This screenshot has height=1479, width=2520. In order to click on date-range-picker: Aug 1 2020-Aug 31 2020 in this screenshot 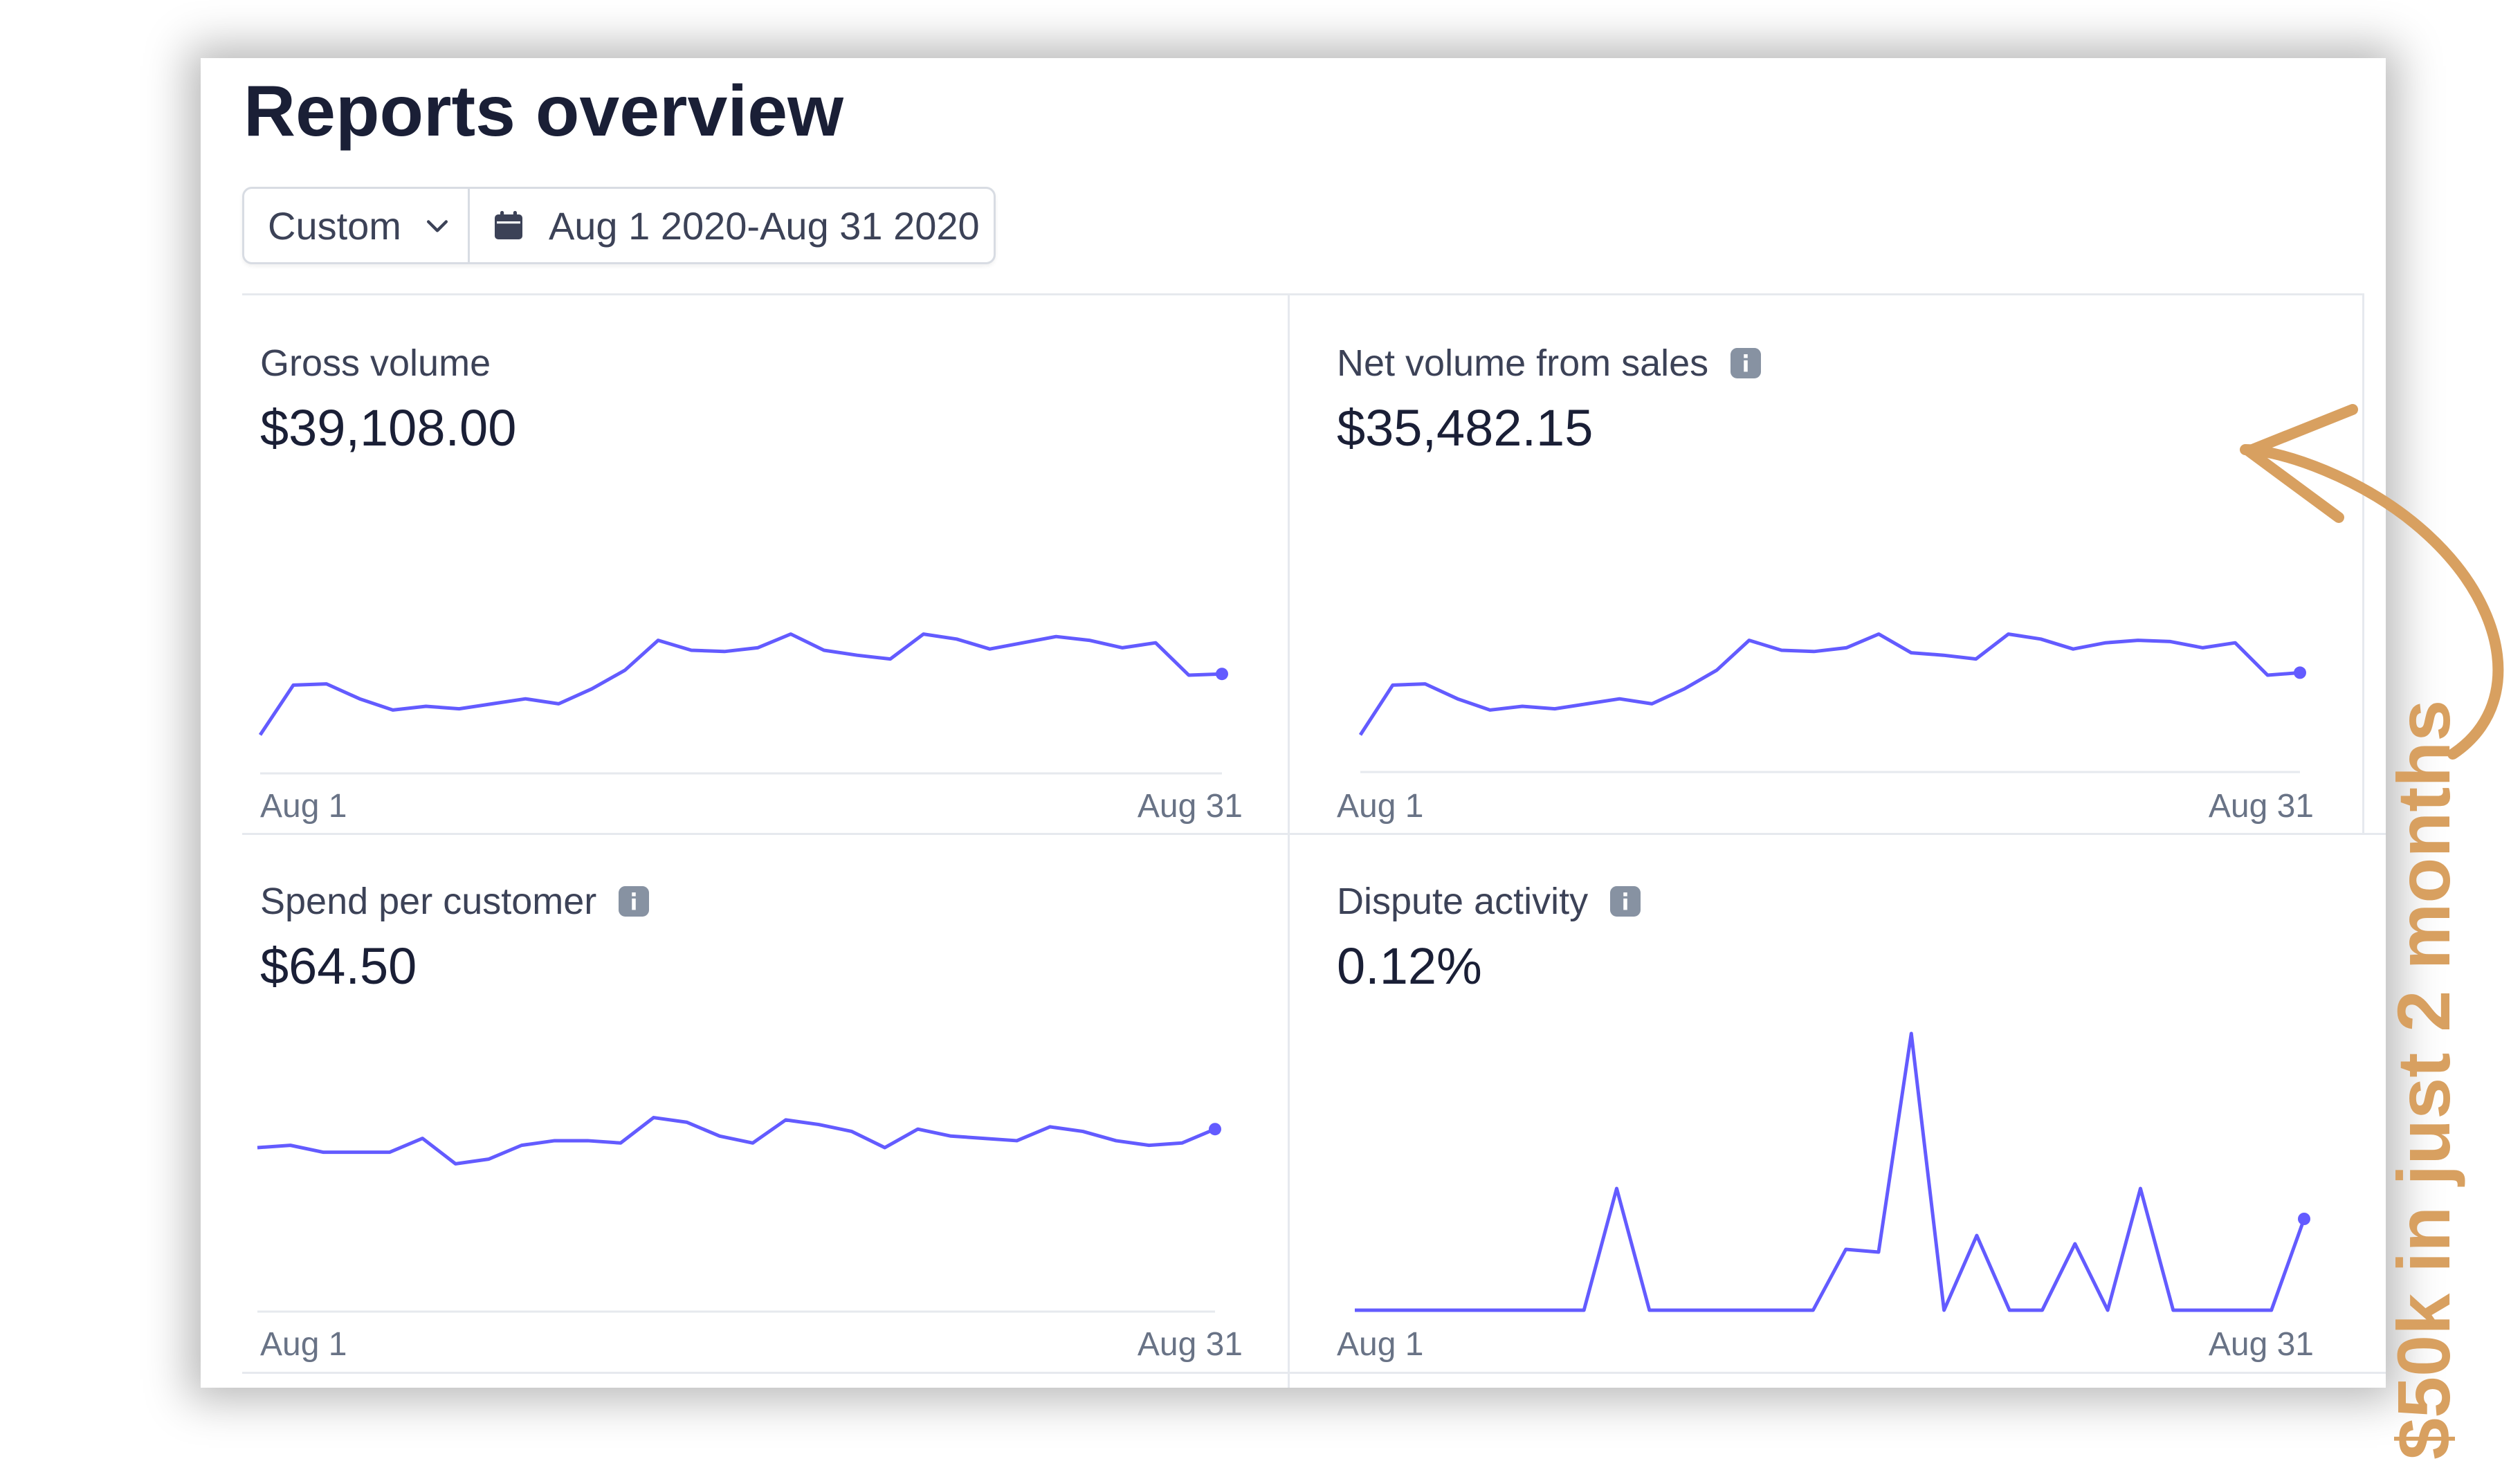, I will do `click(732, 225)`.